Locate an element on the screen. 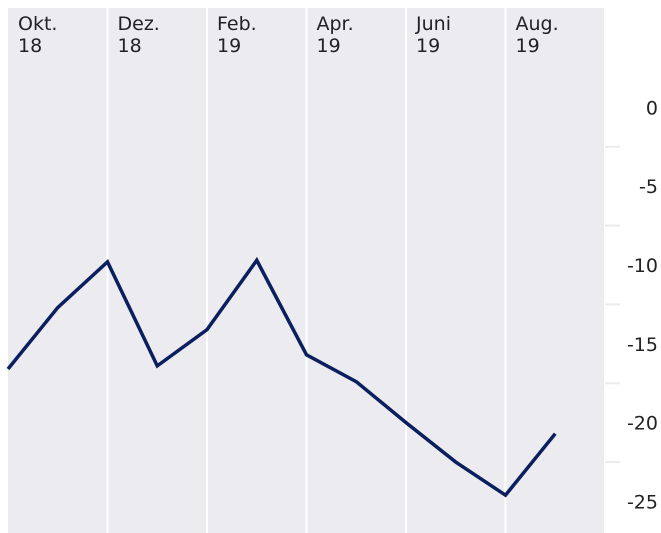 This screenshot has height=533, width=661. x-tick-label: Apr. 19 is located at coordinates (335, 35).